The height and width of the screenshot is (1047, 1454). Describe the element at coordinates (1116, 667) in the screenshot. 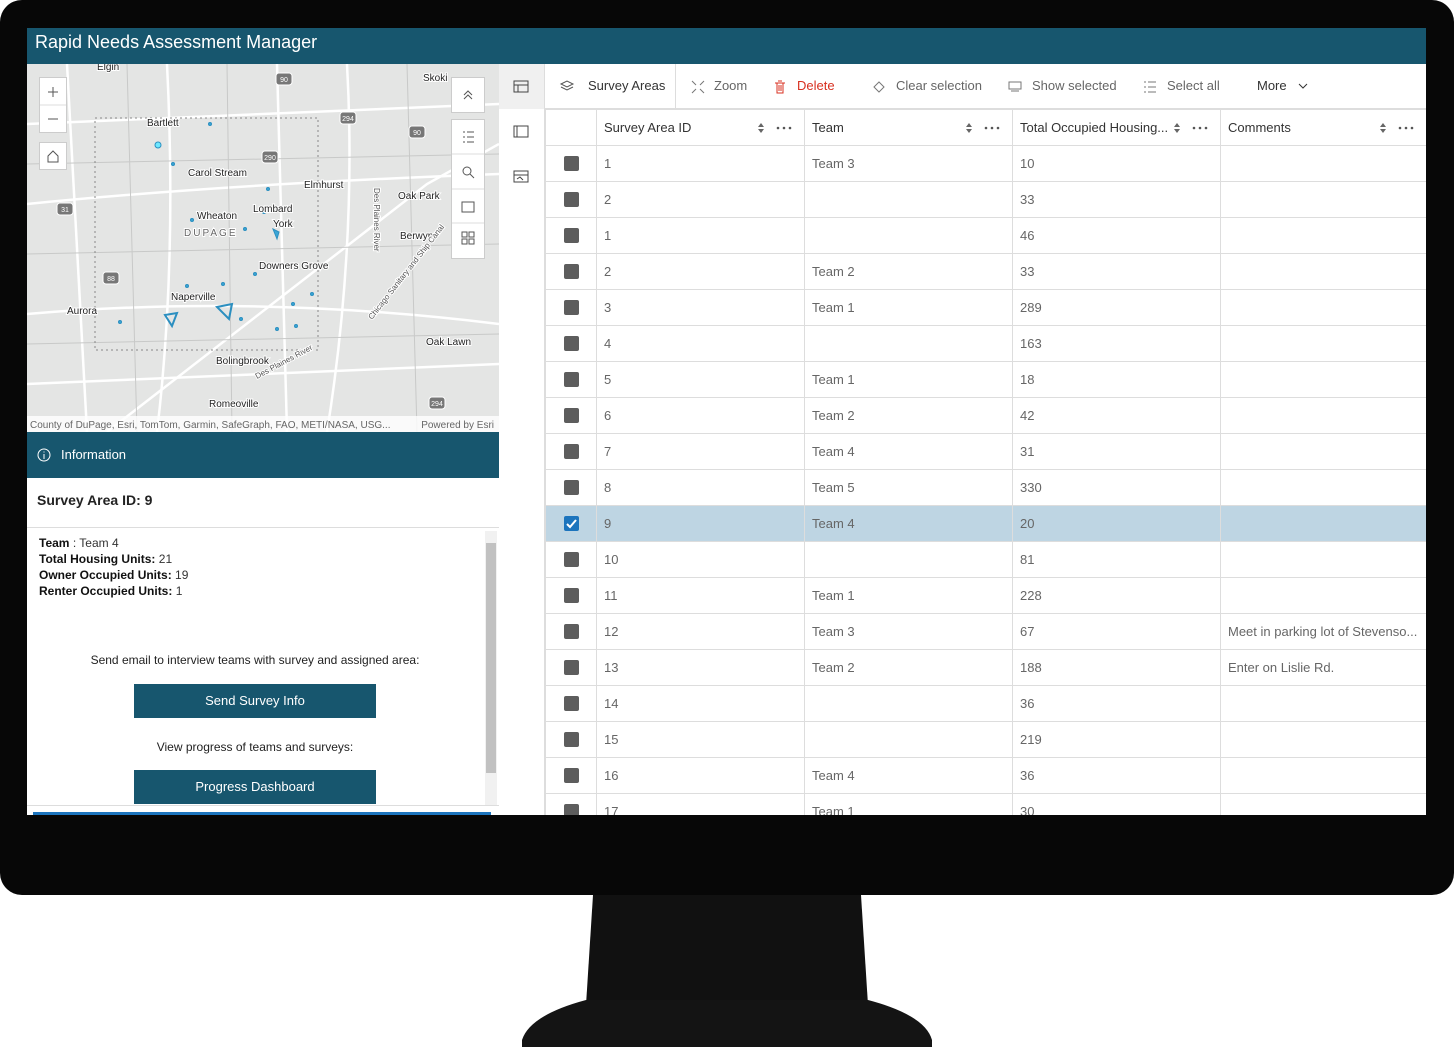

I see `table-cell: 188` at that location.